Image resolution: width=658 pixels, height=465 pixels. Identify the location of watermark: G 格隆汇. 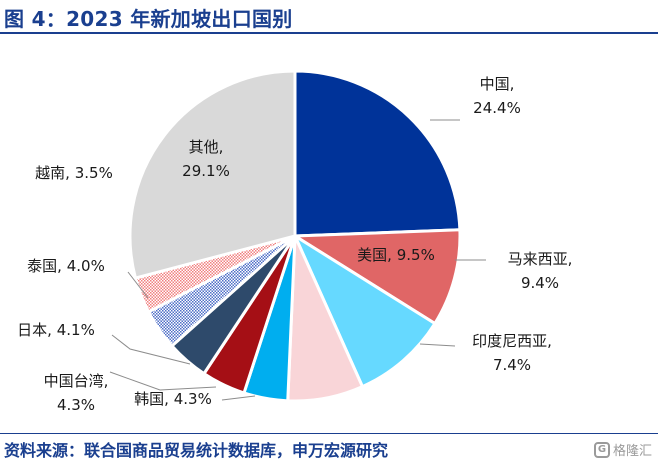
(622, 449).